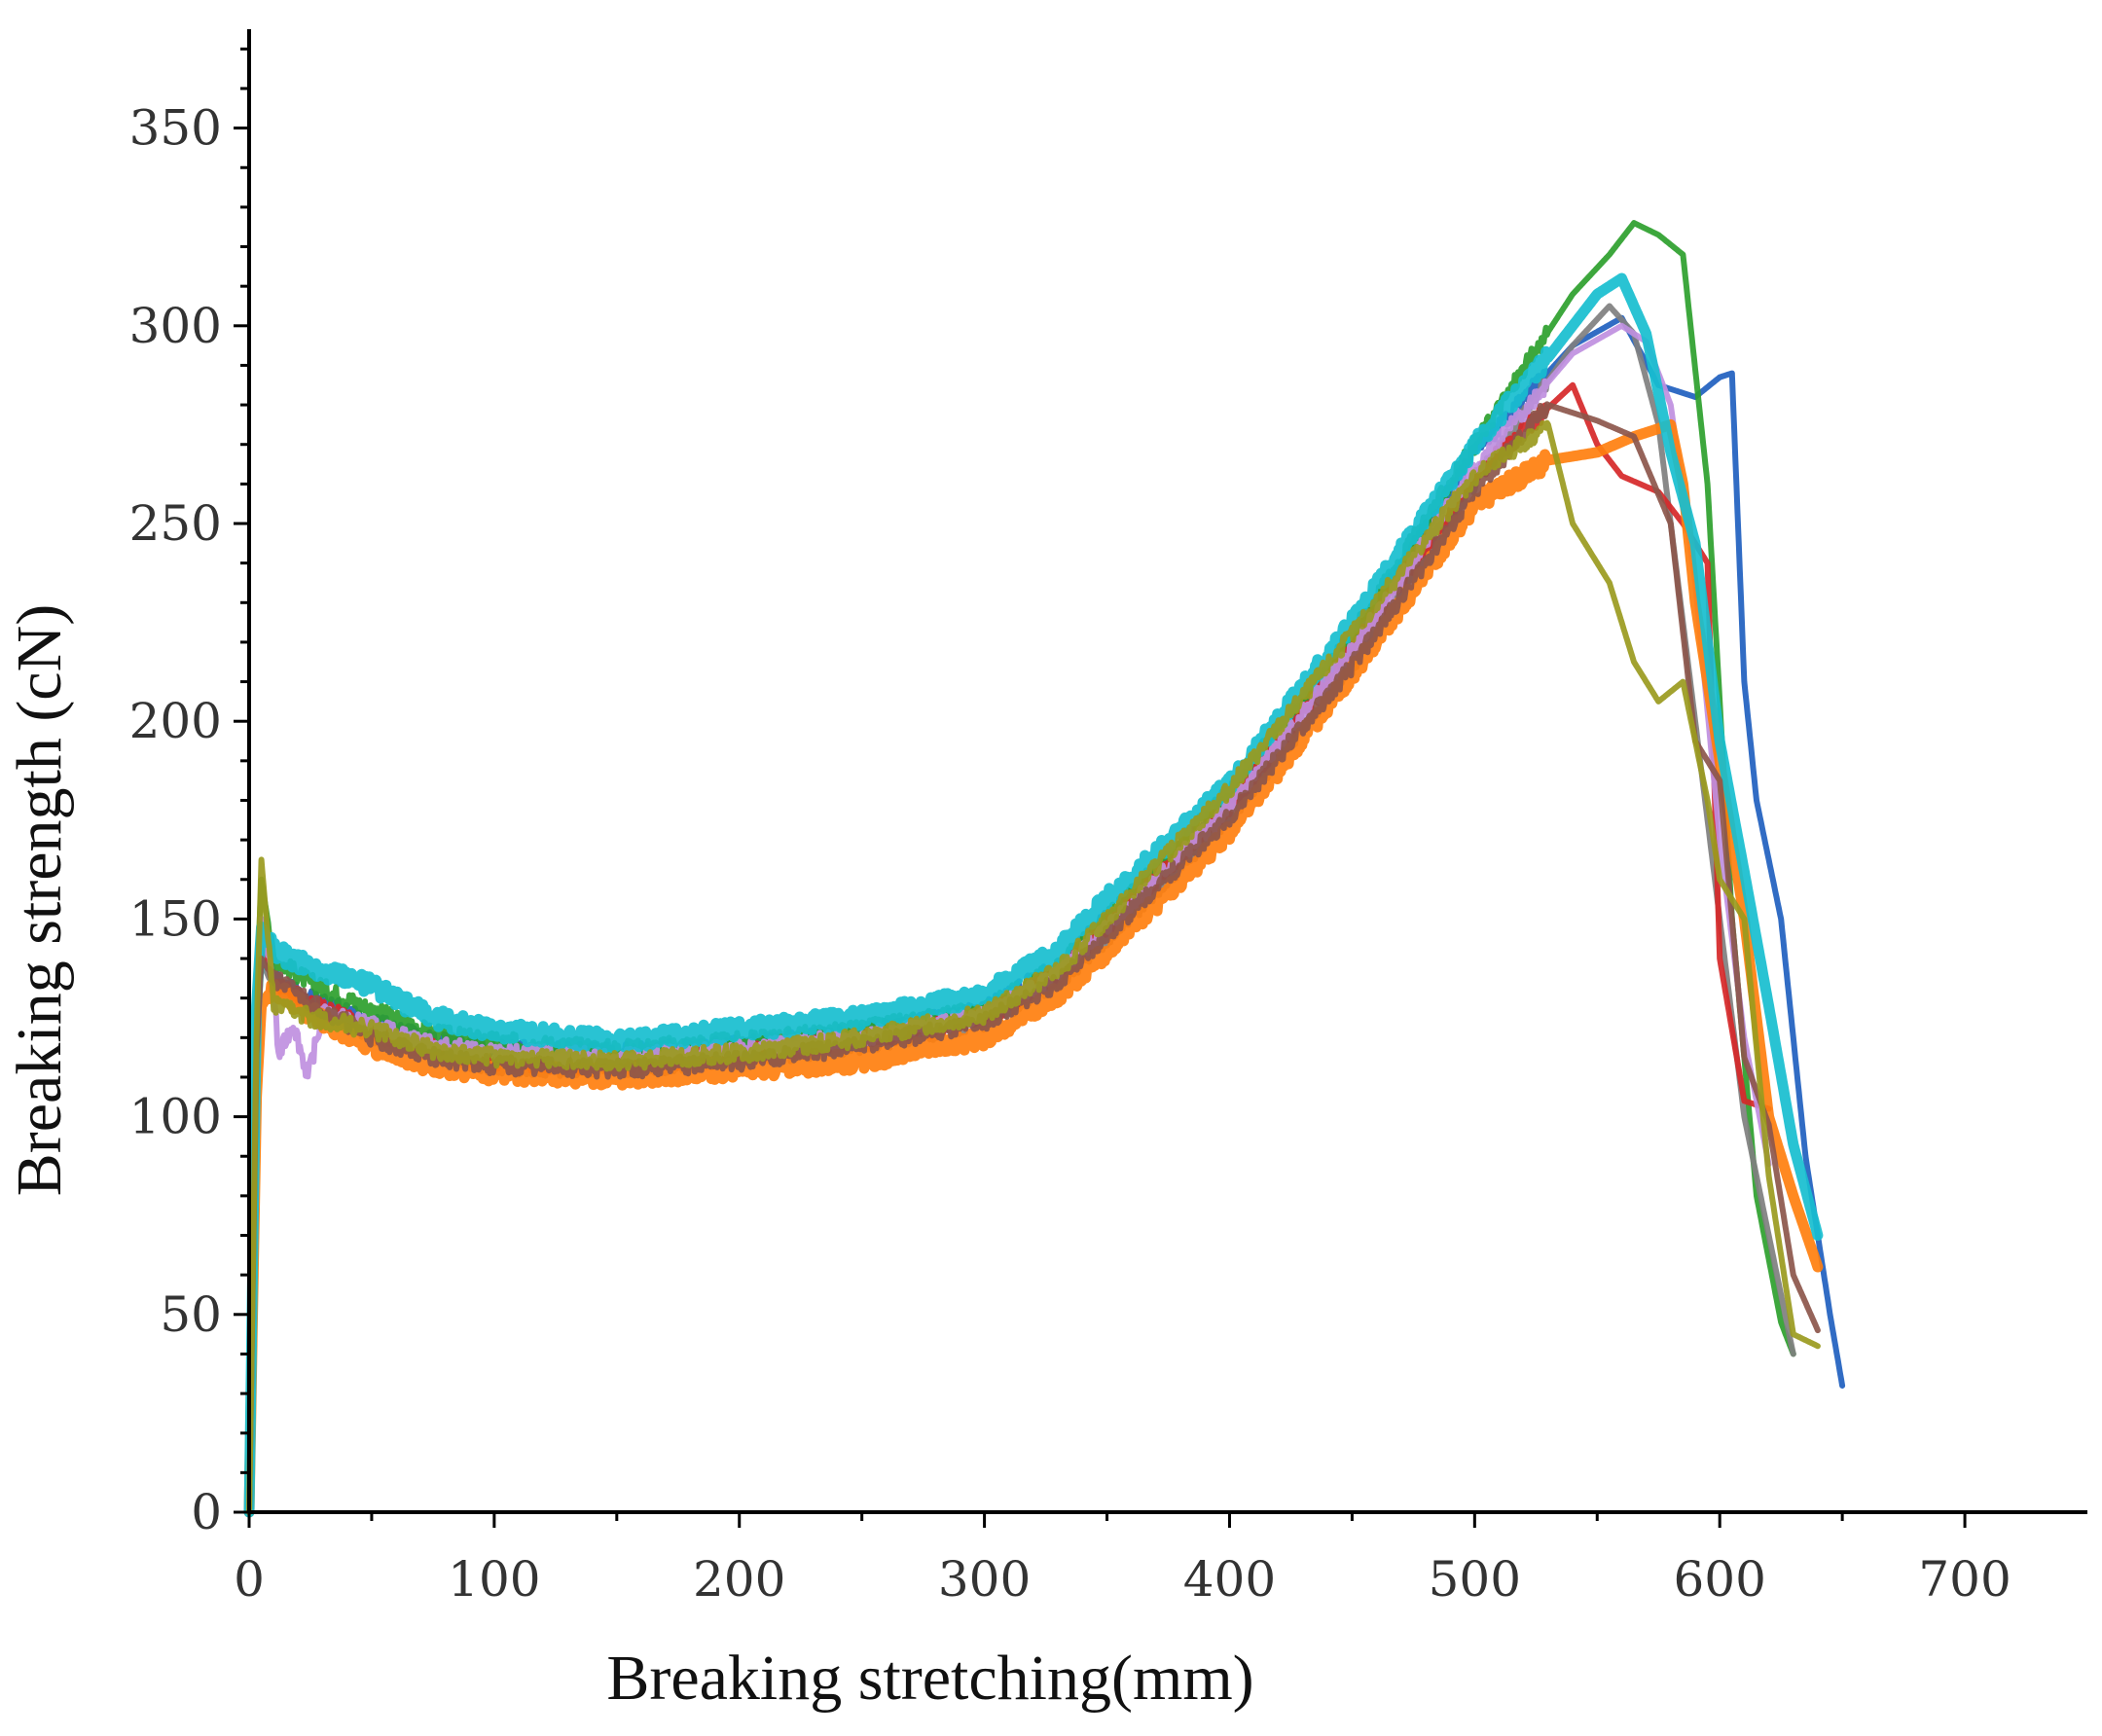 The image size is (2102, 1736). Describe the element at coordinates (739, 1580) in the screenshot. I see `x-tick-label: 200` at that location.